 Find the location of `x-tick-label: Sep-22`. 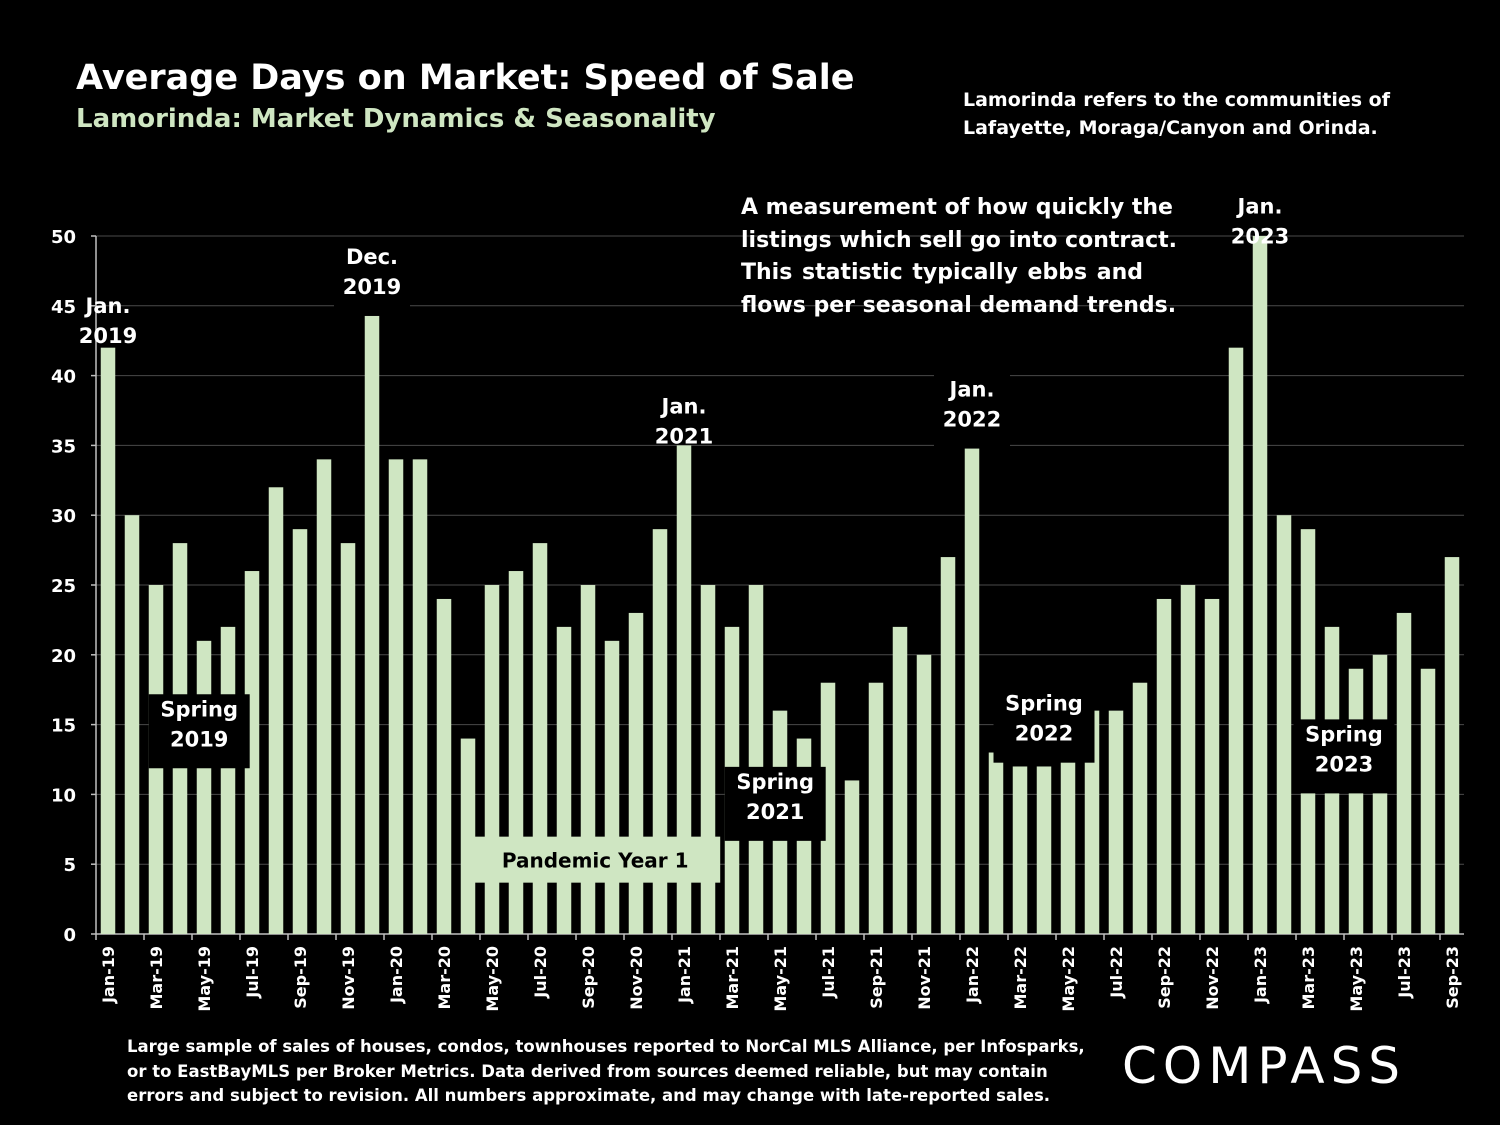

x-tick-label: Sep-22 is located at coordinates (1164, 977).